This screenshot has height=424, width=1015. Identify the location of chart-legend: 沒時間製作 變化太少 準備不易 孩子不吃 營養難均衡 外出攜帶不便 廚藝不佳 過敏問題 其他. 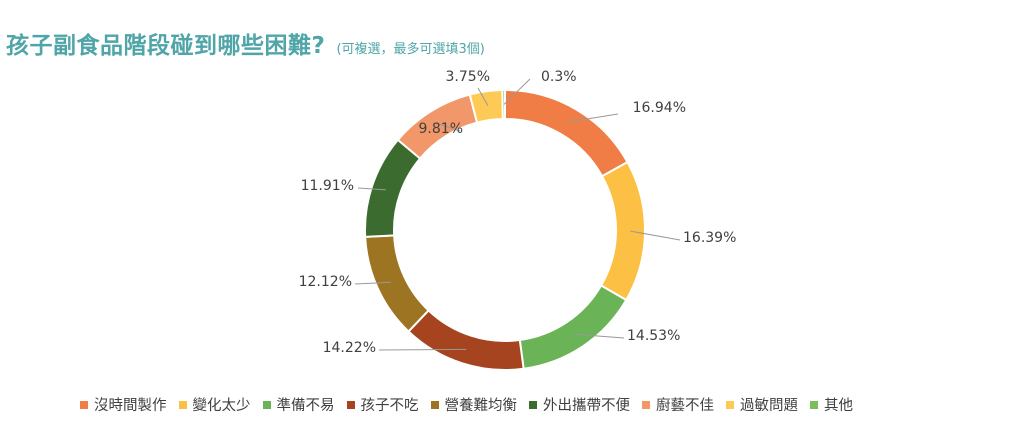
(472, 404).